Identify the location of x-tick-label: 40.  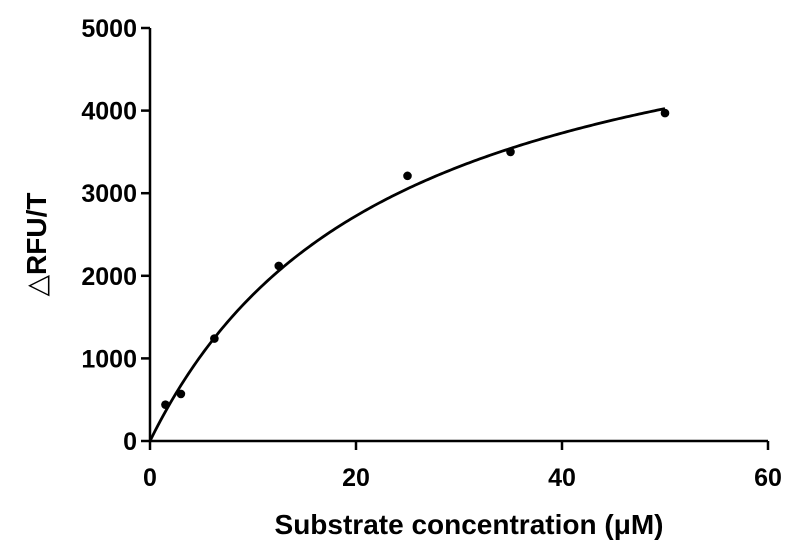
(562, 478).